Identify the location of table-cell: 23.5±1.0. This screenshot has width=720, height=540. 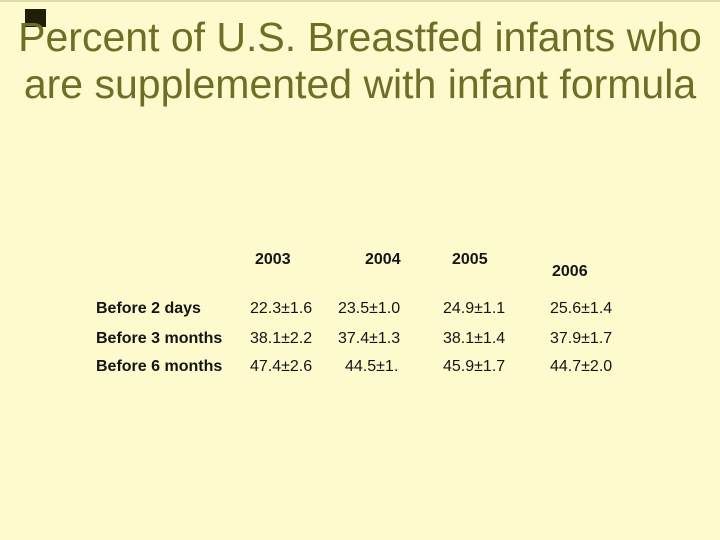
(369, 308).